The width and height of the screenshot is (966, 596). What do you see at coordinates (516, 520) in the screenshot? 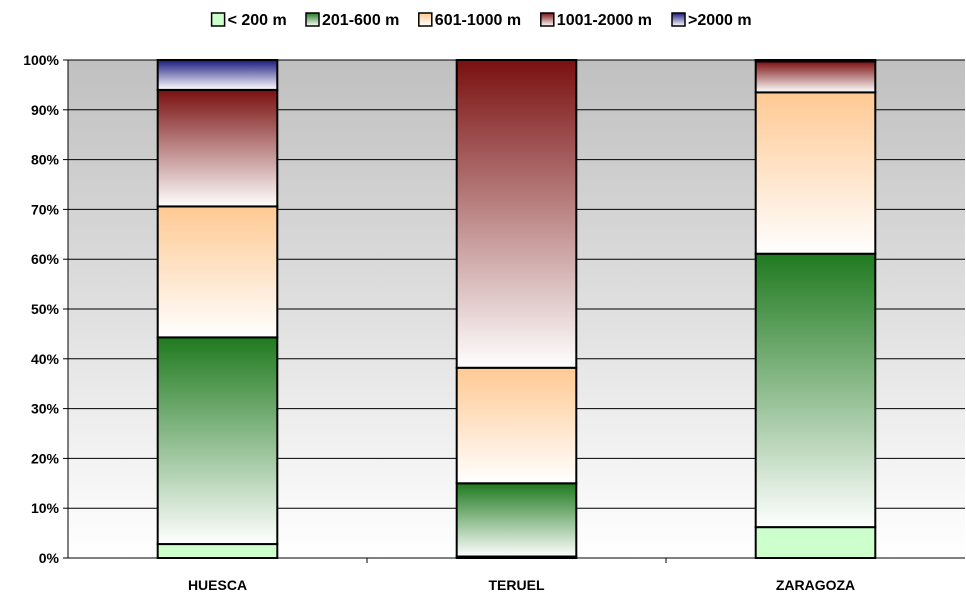
I see `bar-teruel-201-600-m` at bounding box center [516, 520].